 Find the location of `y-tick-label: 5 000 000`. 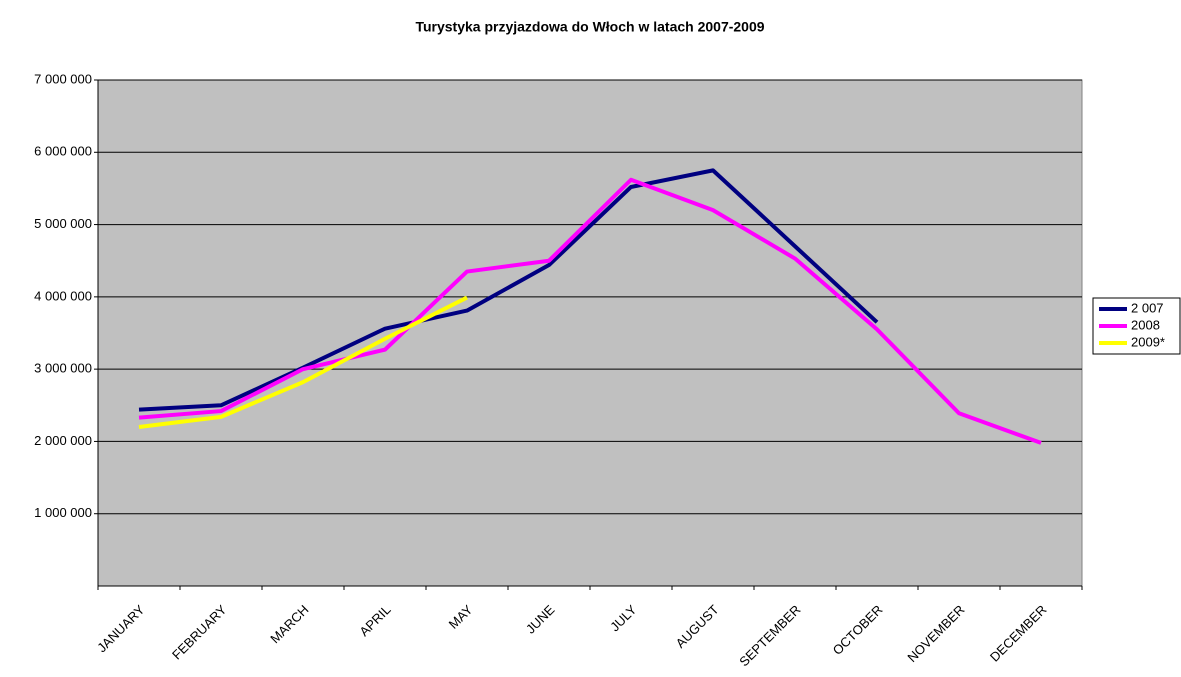

y-tick-label: 5 000 000 is located at coordinates (63, 223).